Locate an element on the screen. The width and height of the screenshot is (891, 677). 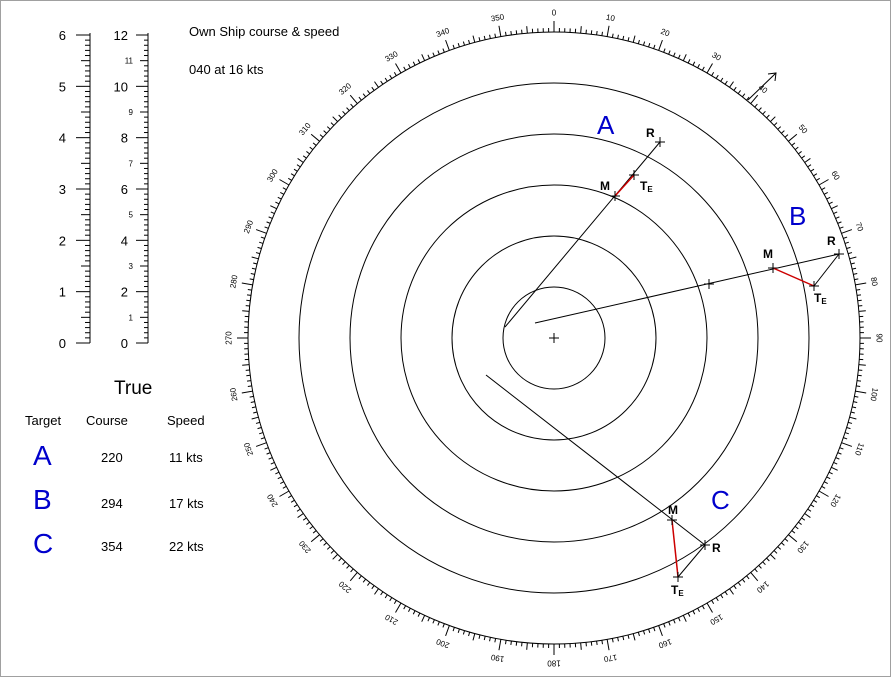
target-a-plot: R M TE A is located at coordinates (584, 219).